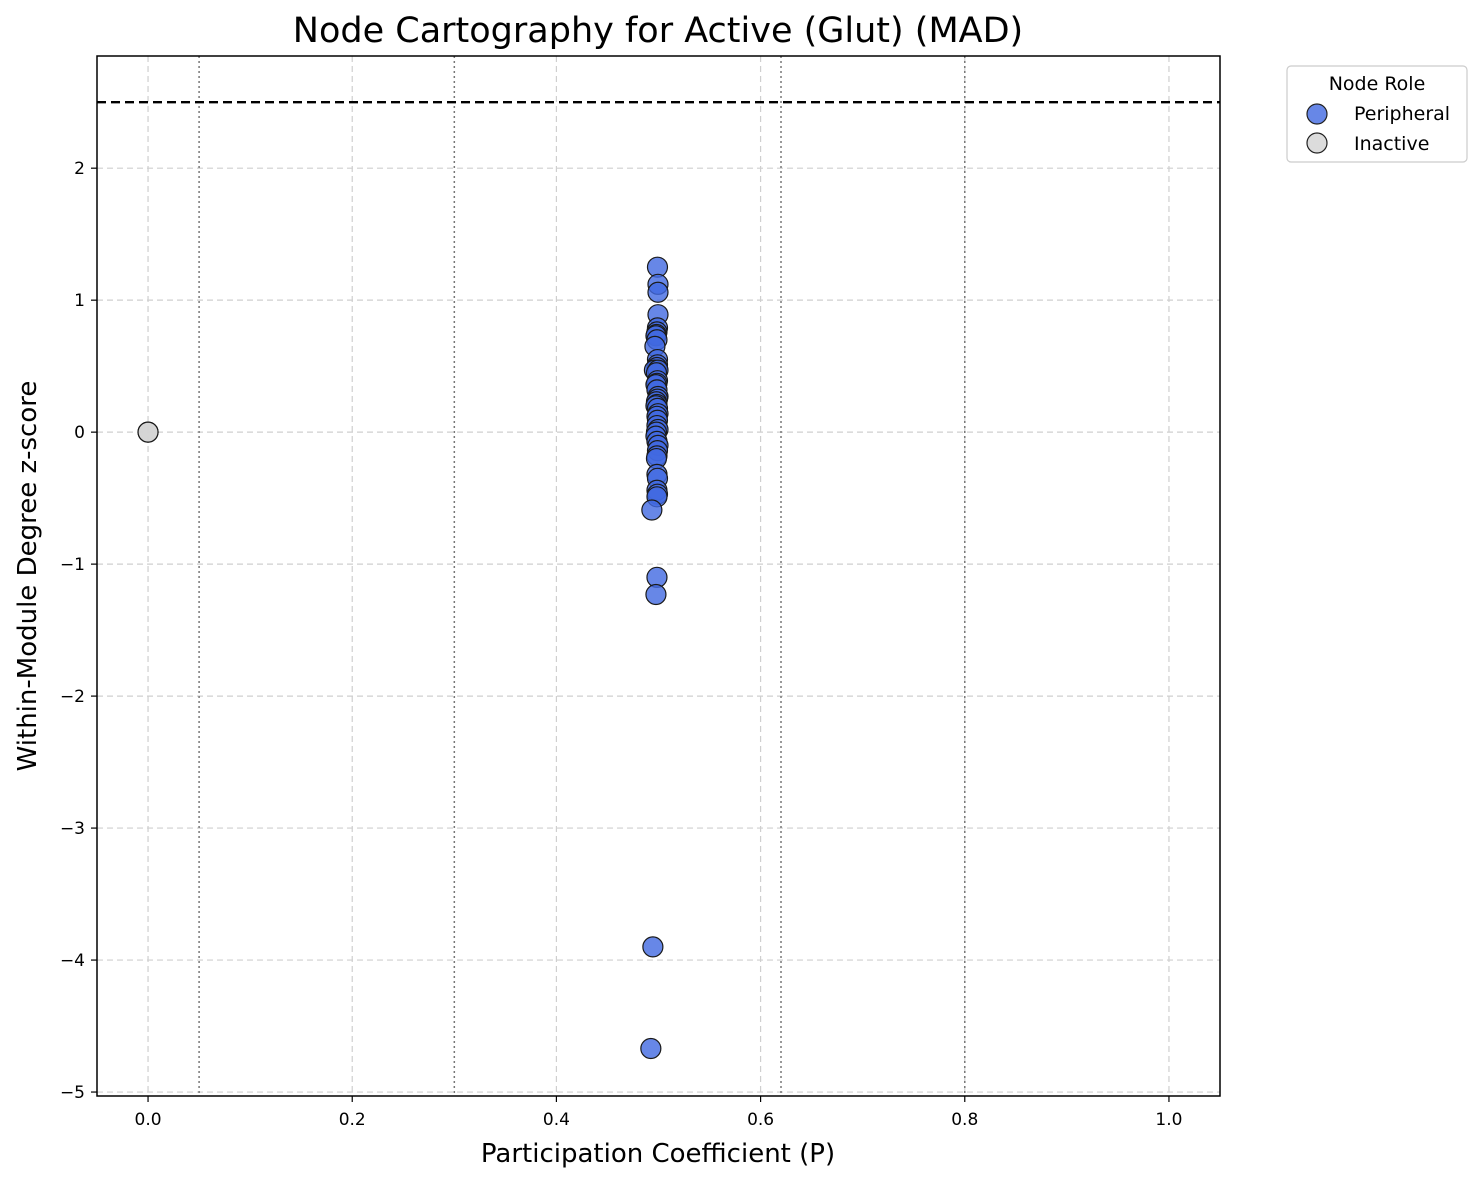 This screenshot has height=1183, width=1482. What do you see at coordinates (964, 1120) in the screenshot?
I see `x-tick-label: 0.8` at bounding box center [964, 1120].